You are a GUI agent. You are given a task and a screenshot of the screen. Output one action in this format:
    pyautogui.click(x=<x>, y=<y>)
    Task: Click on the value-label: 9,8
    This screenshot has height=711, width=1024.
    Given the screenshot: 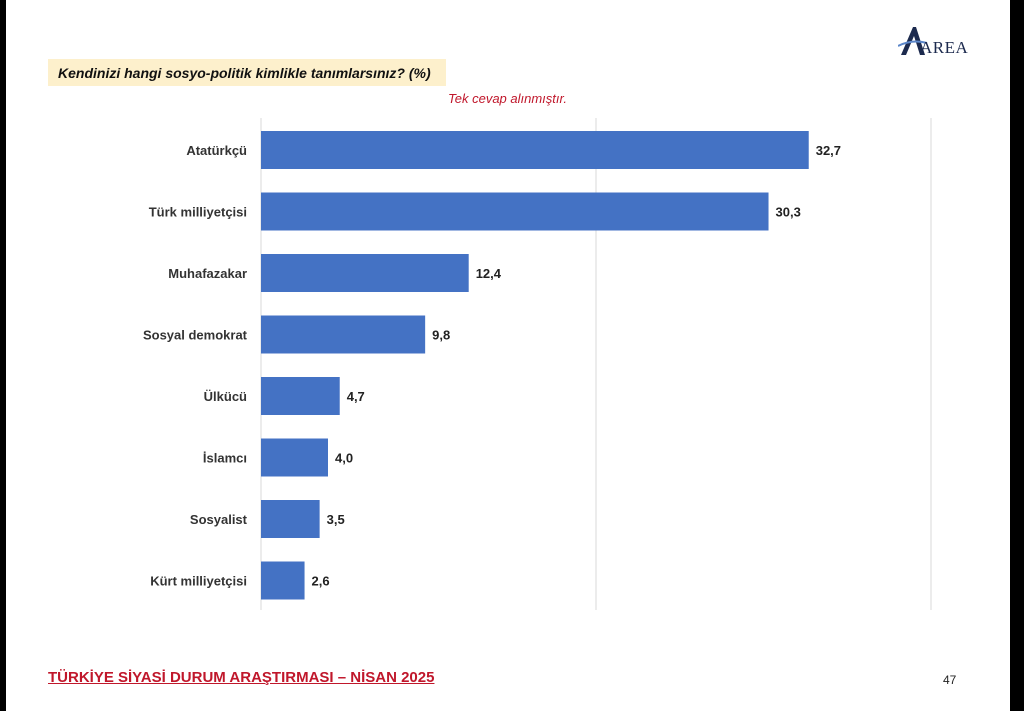 What is the action you would take?
    pyautogui.click(x=441, y=335)
    